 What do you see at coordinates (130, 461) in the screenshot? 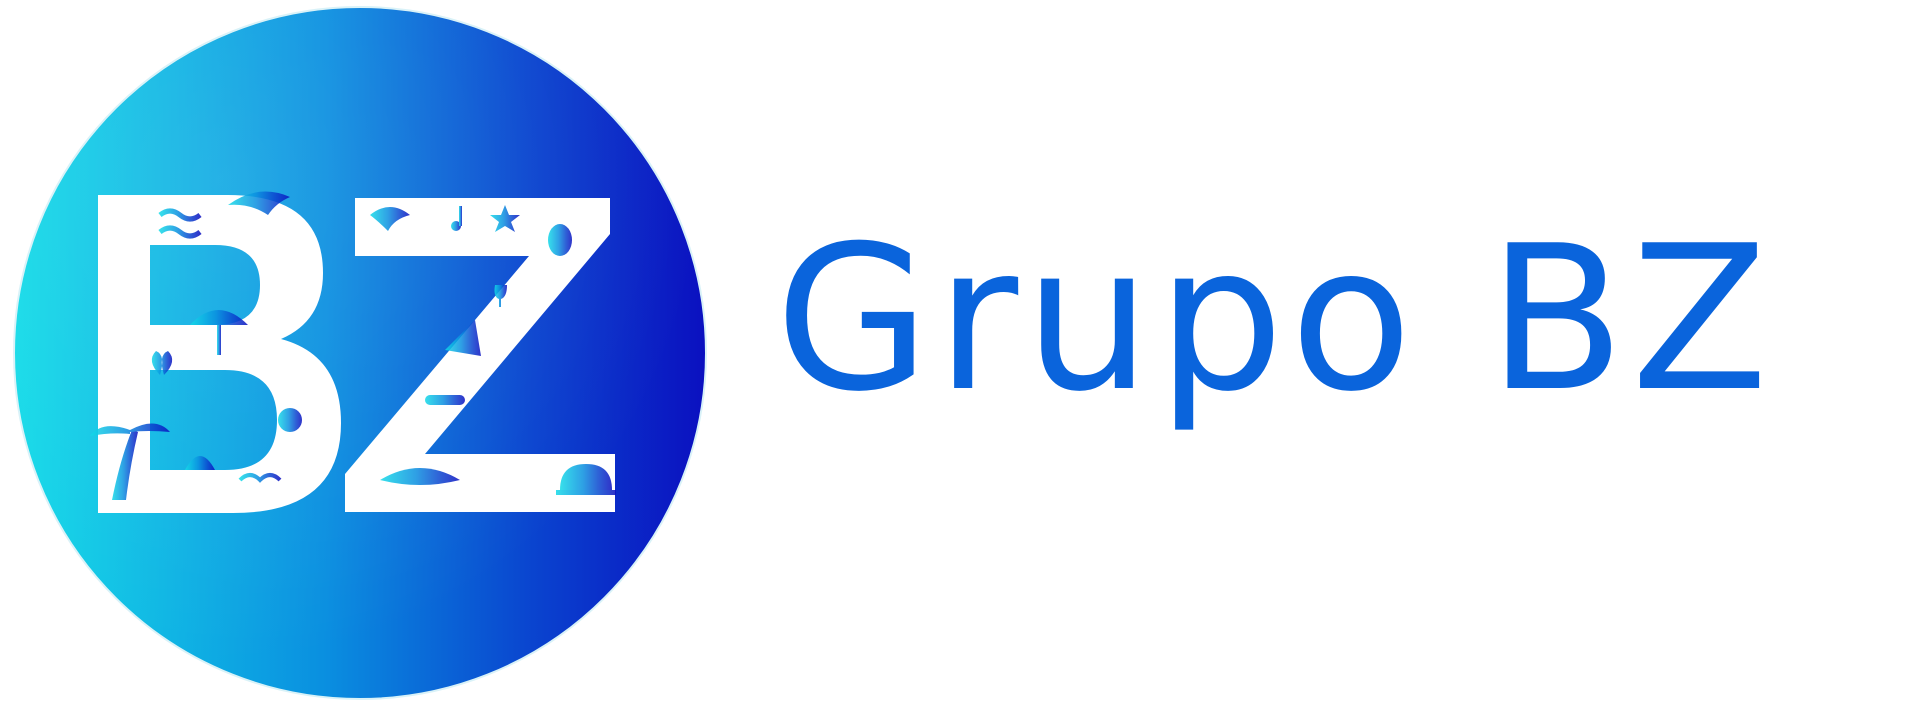
I see `palm-tree-icon` at bounding box center [130, 461].